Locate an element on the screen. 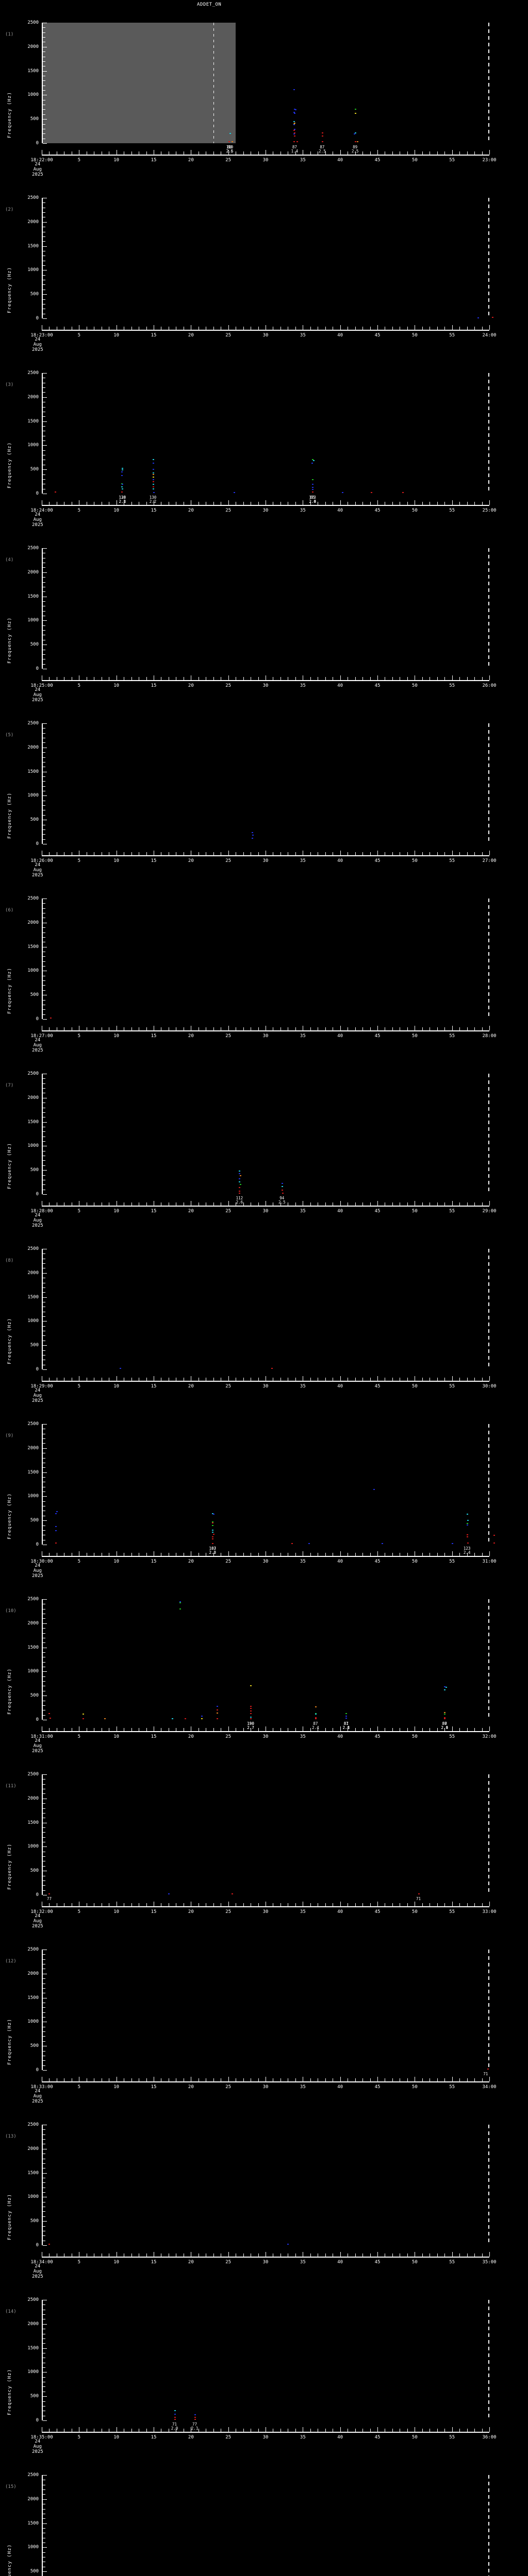  x-tick-label: 40 is located at coordinates (340, 335).